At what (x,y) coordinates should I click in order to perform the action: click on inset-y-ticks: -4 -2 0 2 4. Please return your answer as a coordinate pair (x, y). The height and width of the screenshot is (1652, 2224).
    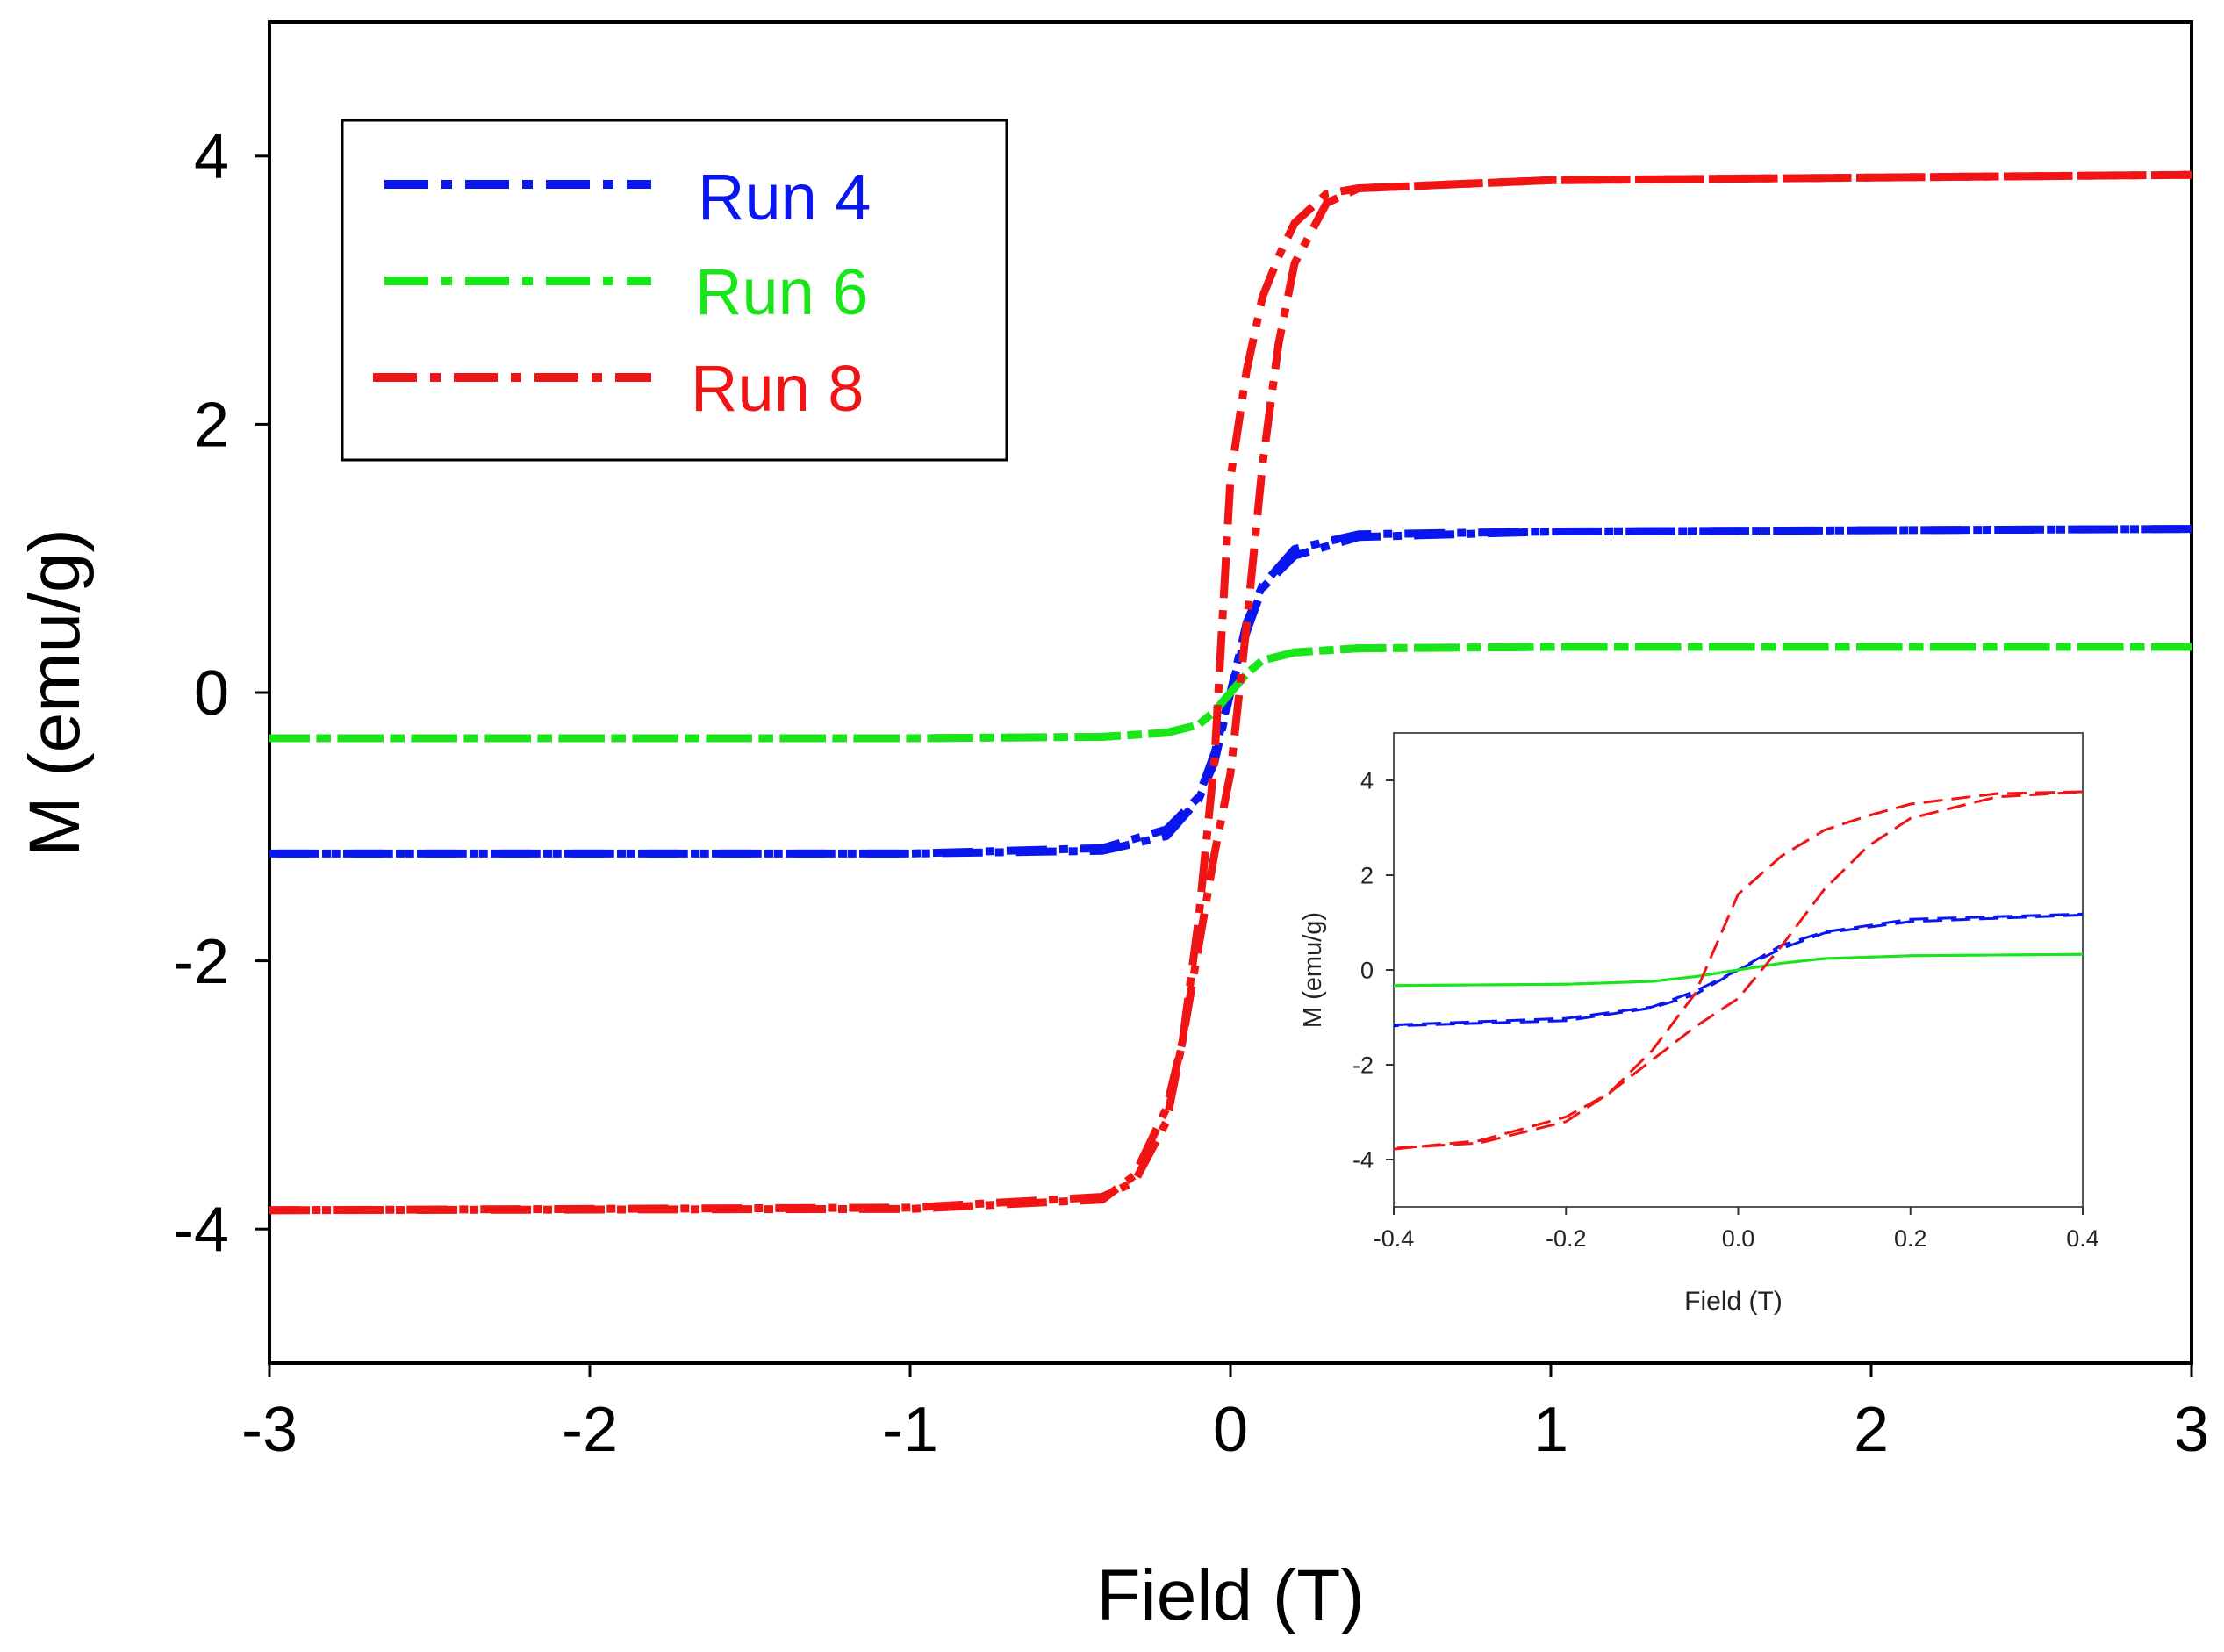
    Looking at the image, I should click on (1373, 970).